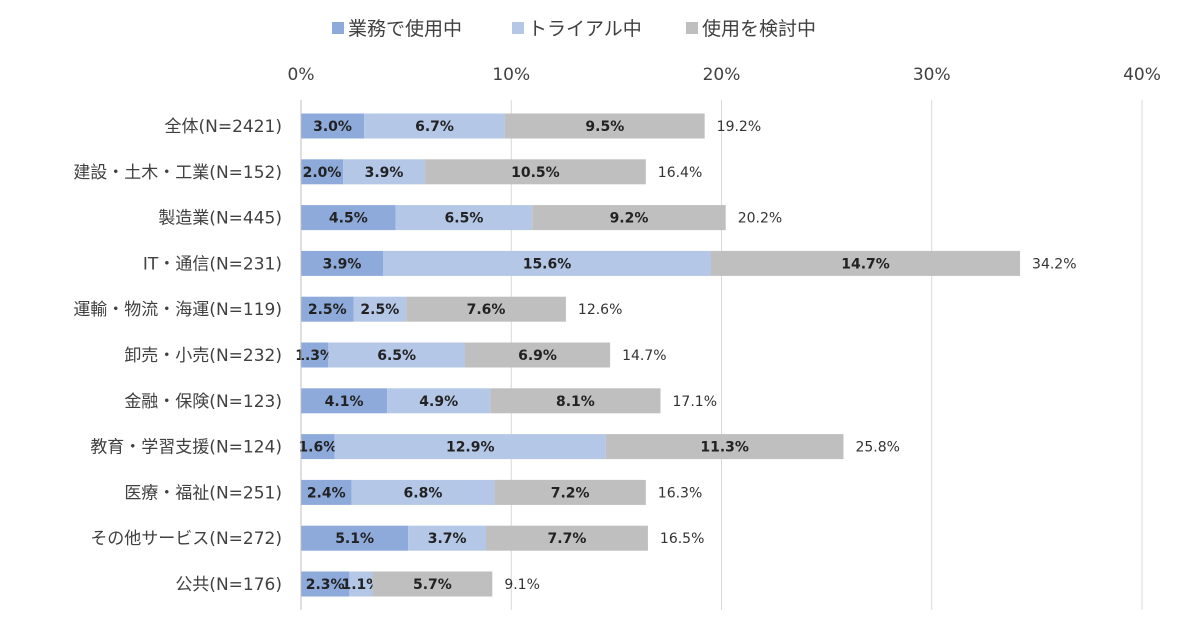 The height and width of the screenshot is (630, 1200). Describe the element at coordinates (877, 448) in the screenshot. I see `total-label: 25.8%` at that location.